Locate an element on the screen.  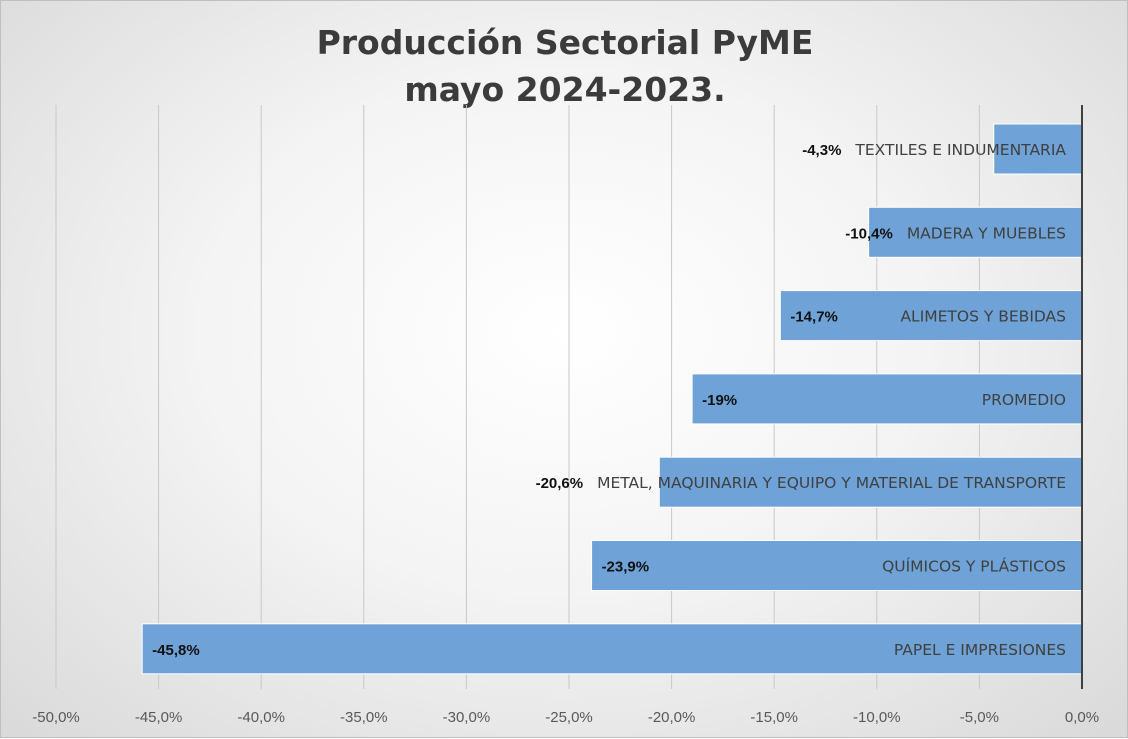
x-tick-label-1: -45,0% is located at coordinates (159, 717).